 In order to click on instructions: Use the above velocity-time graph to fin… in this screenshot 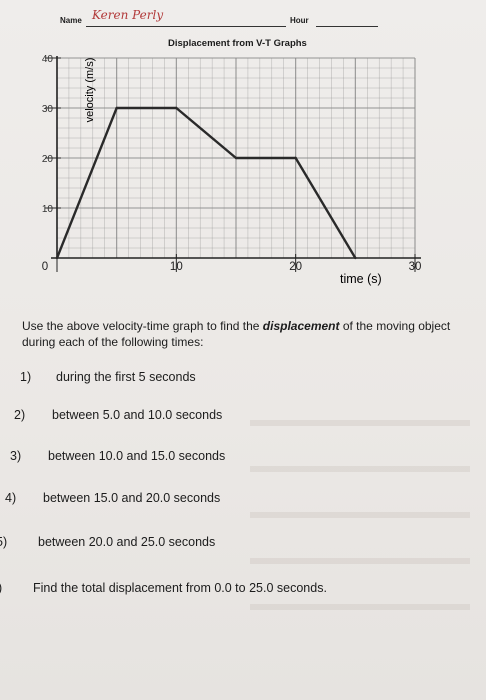, I will do `click(242, 334)`.